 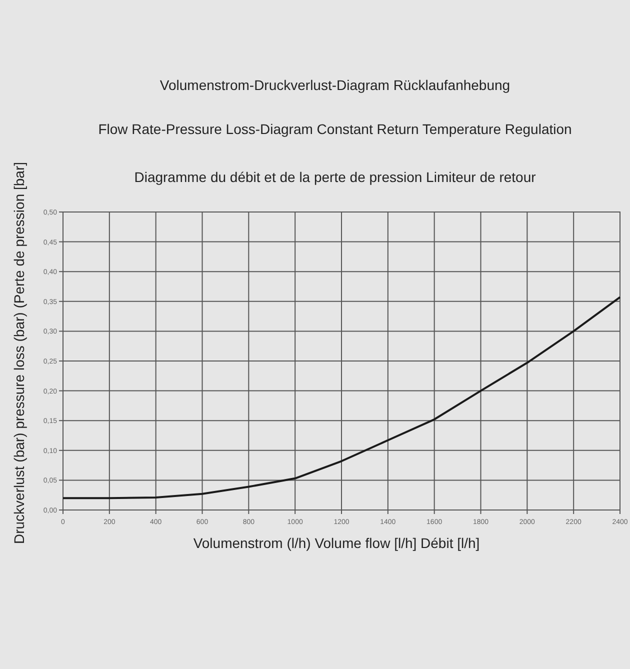 What do you see at coordinates (335, 177) in the screenshot?
I see `text: Diagramme du débit et de la perte de pression Limiteur de retour` at bounding box center [335, 177].